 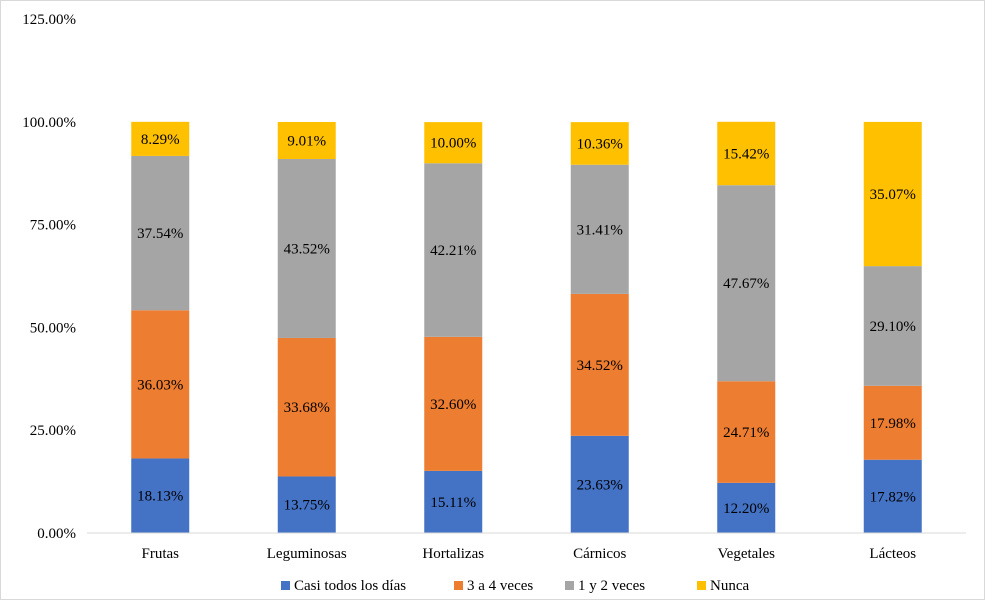 What do you see at coordinates (350, 586) in the screenshot?
I see `legend-label: Casi todos los días` at bounding box center [350, 586].